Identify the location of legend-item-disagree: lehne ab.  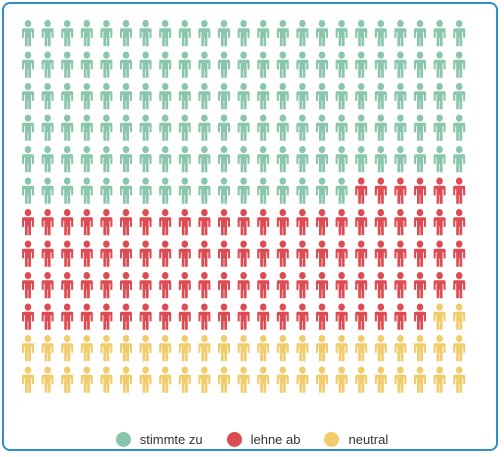
(263, 439).